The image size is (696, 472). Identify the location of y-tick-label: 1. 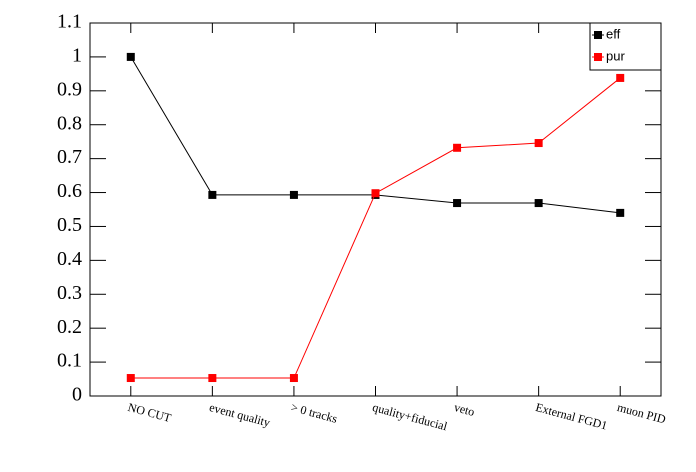
(77, 56).